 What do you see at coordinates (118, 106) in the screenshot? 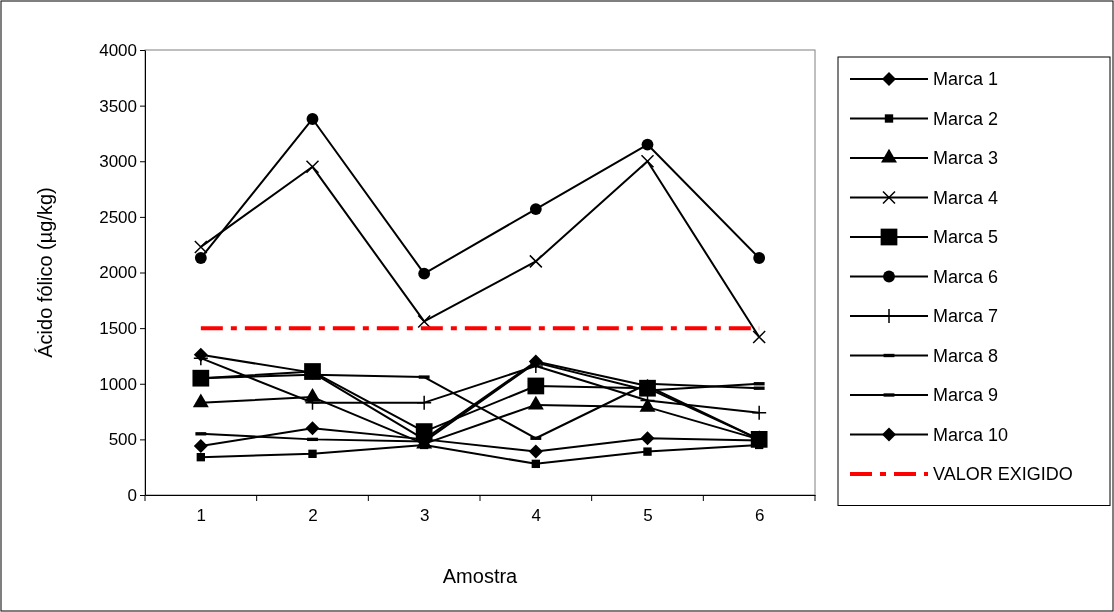
I see `y-tick-label: 3500` at bounding box center [118, 106].